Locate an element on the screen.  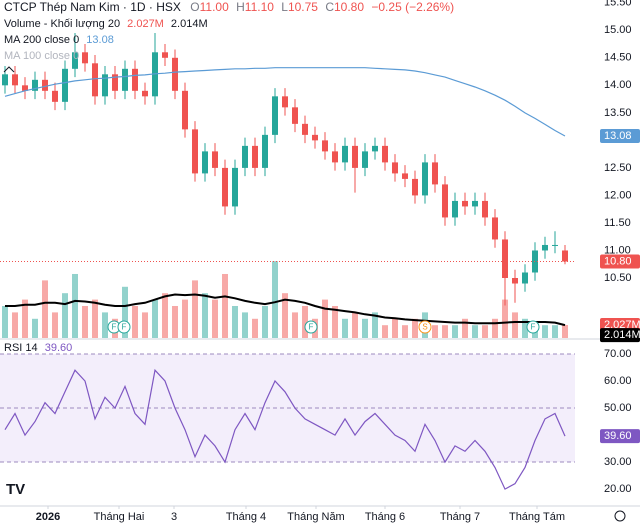
ohlc-value: 11.10 is located at coordinates (259, 7).